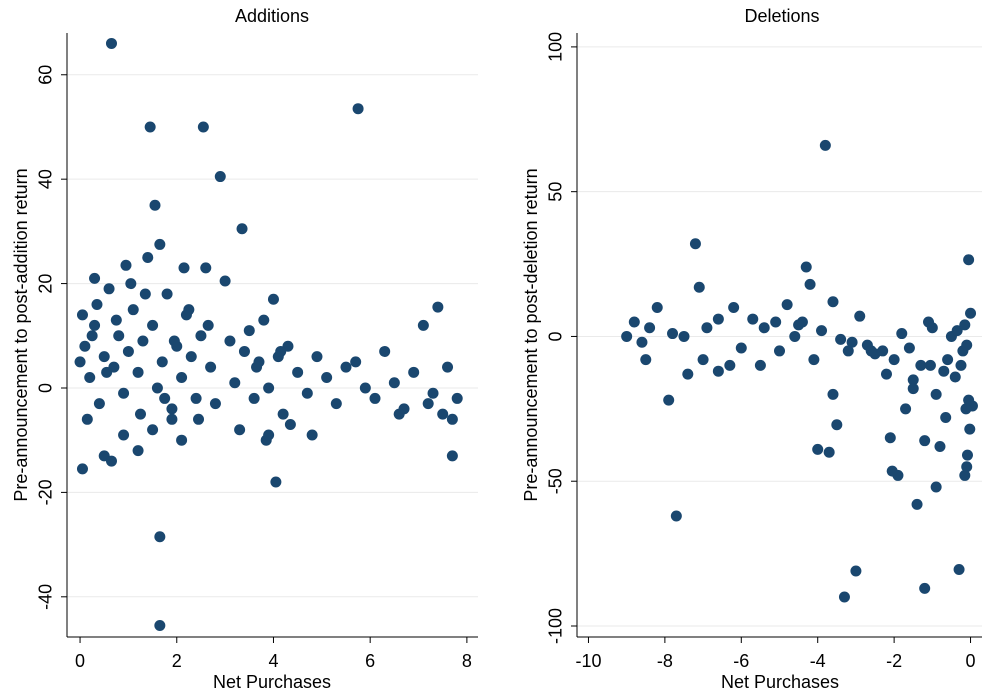  What do you see at coordinates (665, 661) in the screenshot?
I see `x-tick-label: -8` at bounding box center [665, 661].